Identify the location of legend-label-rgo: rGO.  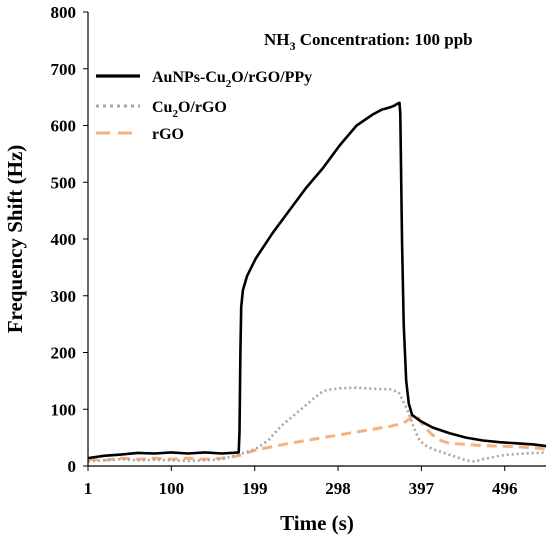
(168, 134).